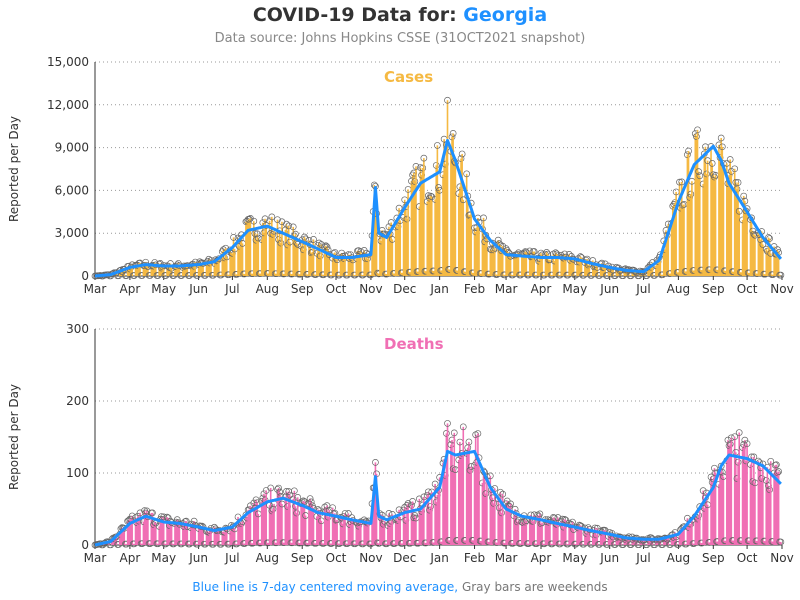  Describe the element at coordinates (474, 289) in the screenshot. I see `cases-xtick-label: Feb` at that location.